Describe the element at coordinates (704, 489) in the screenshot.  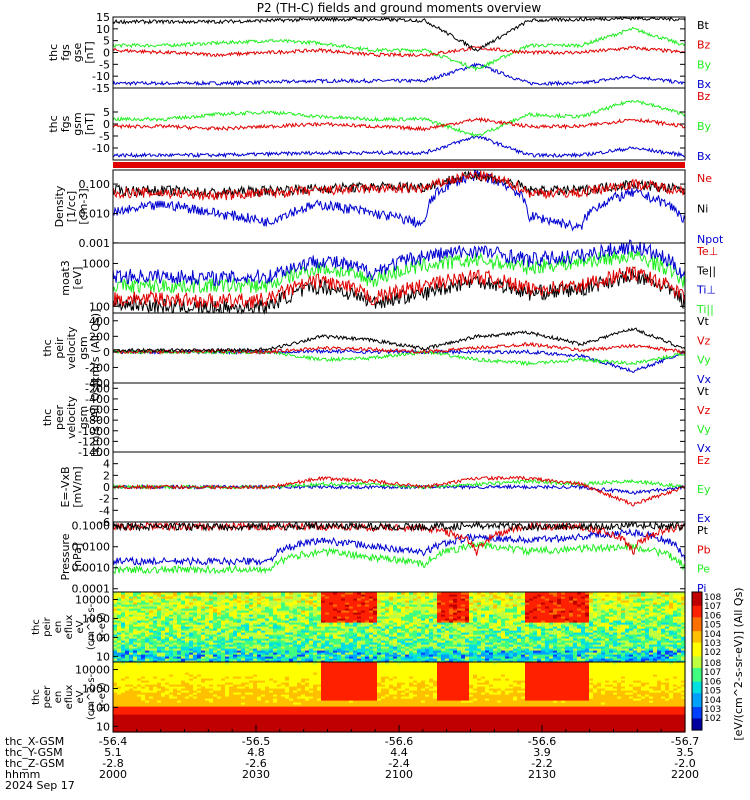
I see `legend-efield-Ey: Ey` at that location.